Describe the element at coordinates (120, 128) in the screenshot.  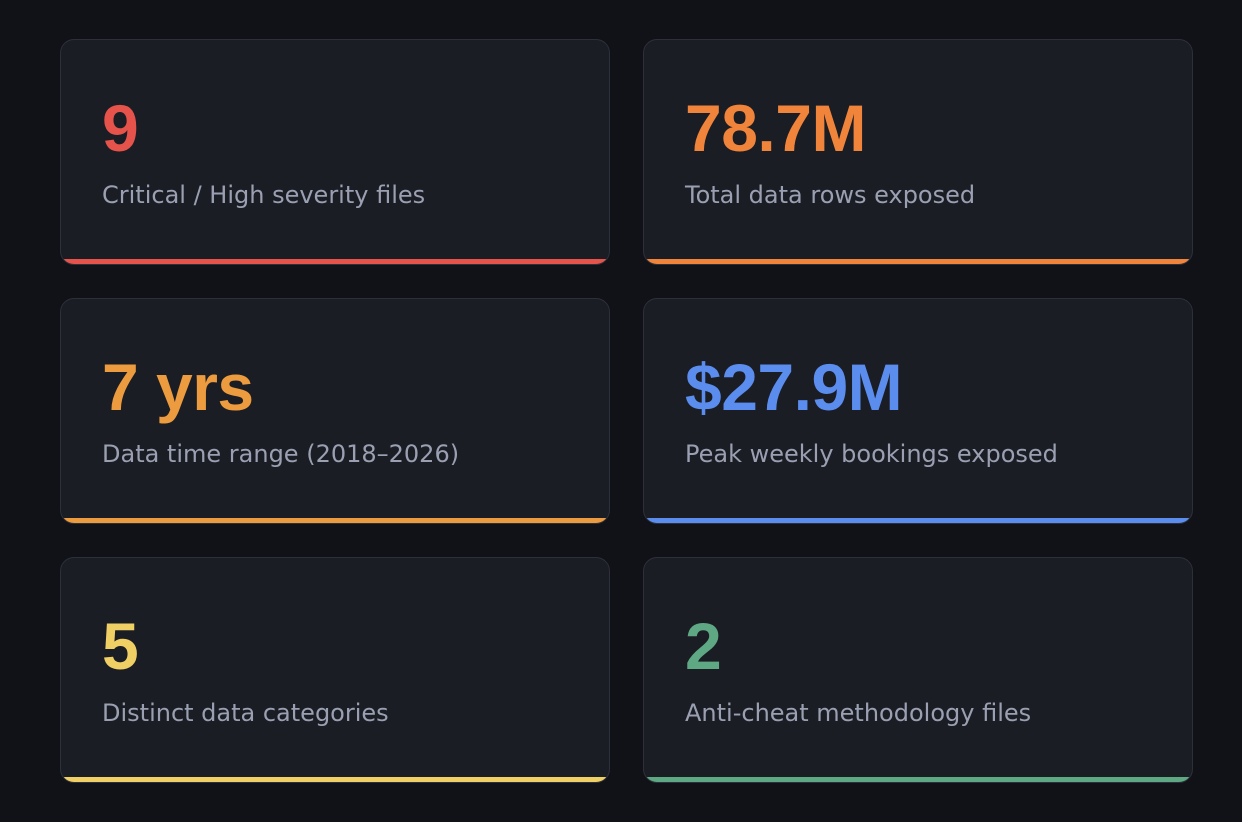
I see `stat-value: 9` at that location.